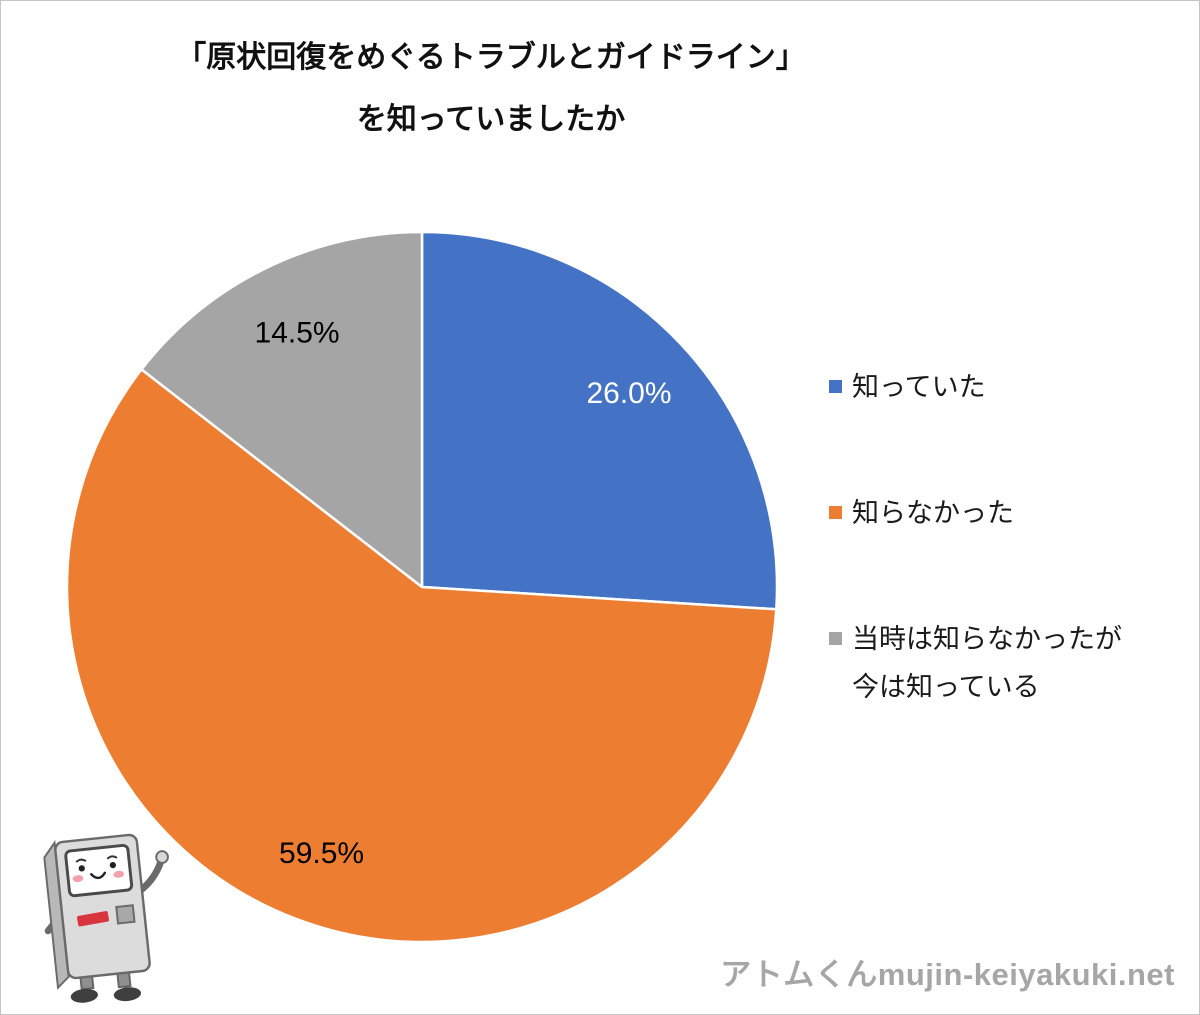  Describe the element at coordinates (78, 879) in the screenshot. I see `mascot-left-cheek` at that location.